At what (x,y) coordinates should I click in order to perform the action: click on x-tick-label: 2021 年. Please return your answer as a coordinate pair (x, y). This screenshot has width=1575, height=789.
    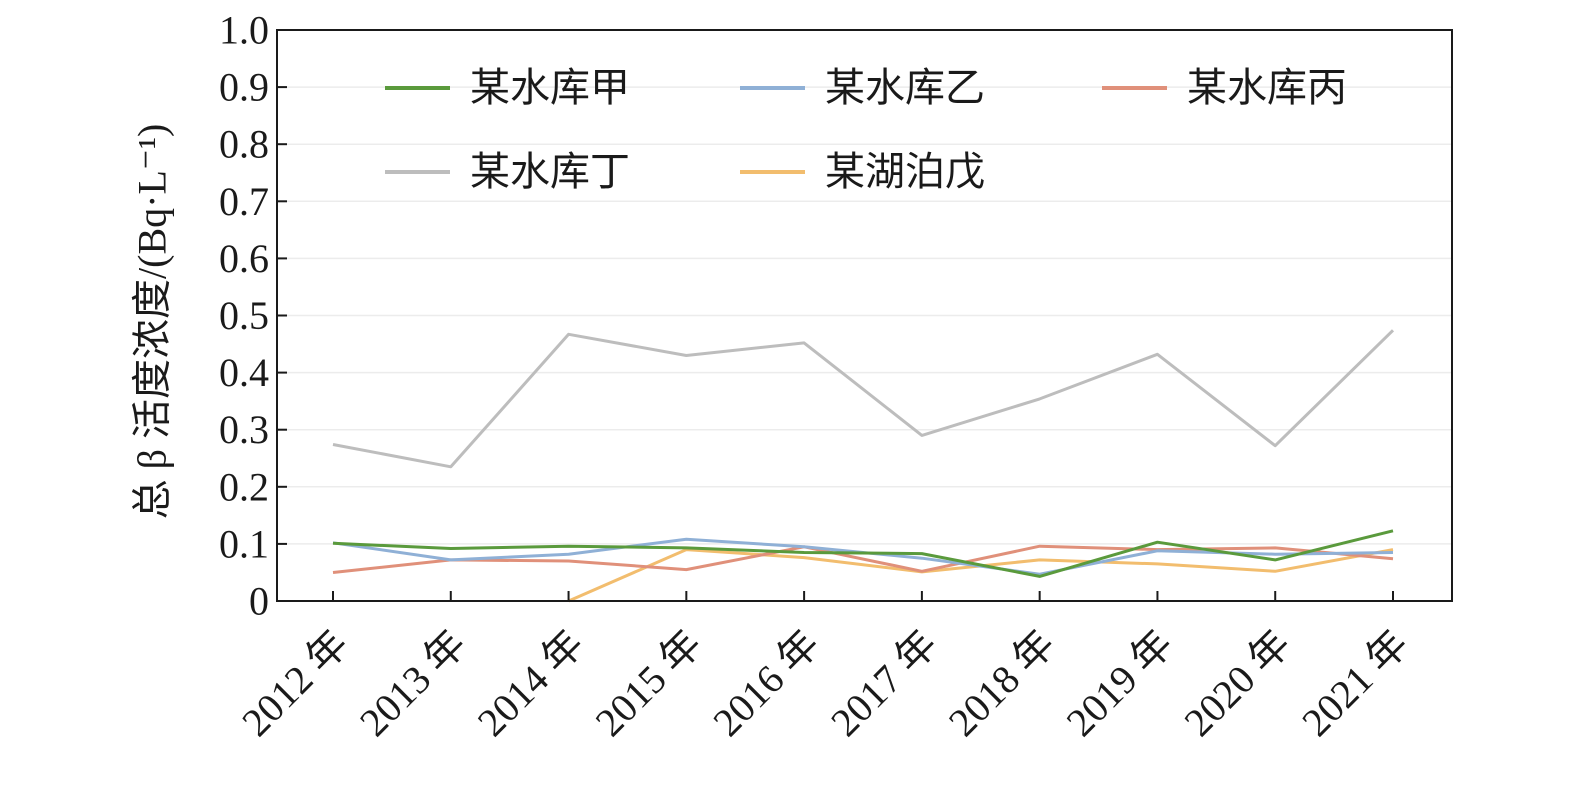
    Looking at the image, I should click on (1355, 683).